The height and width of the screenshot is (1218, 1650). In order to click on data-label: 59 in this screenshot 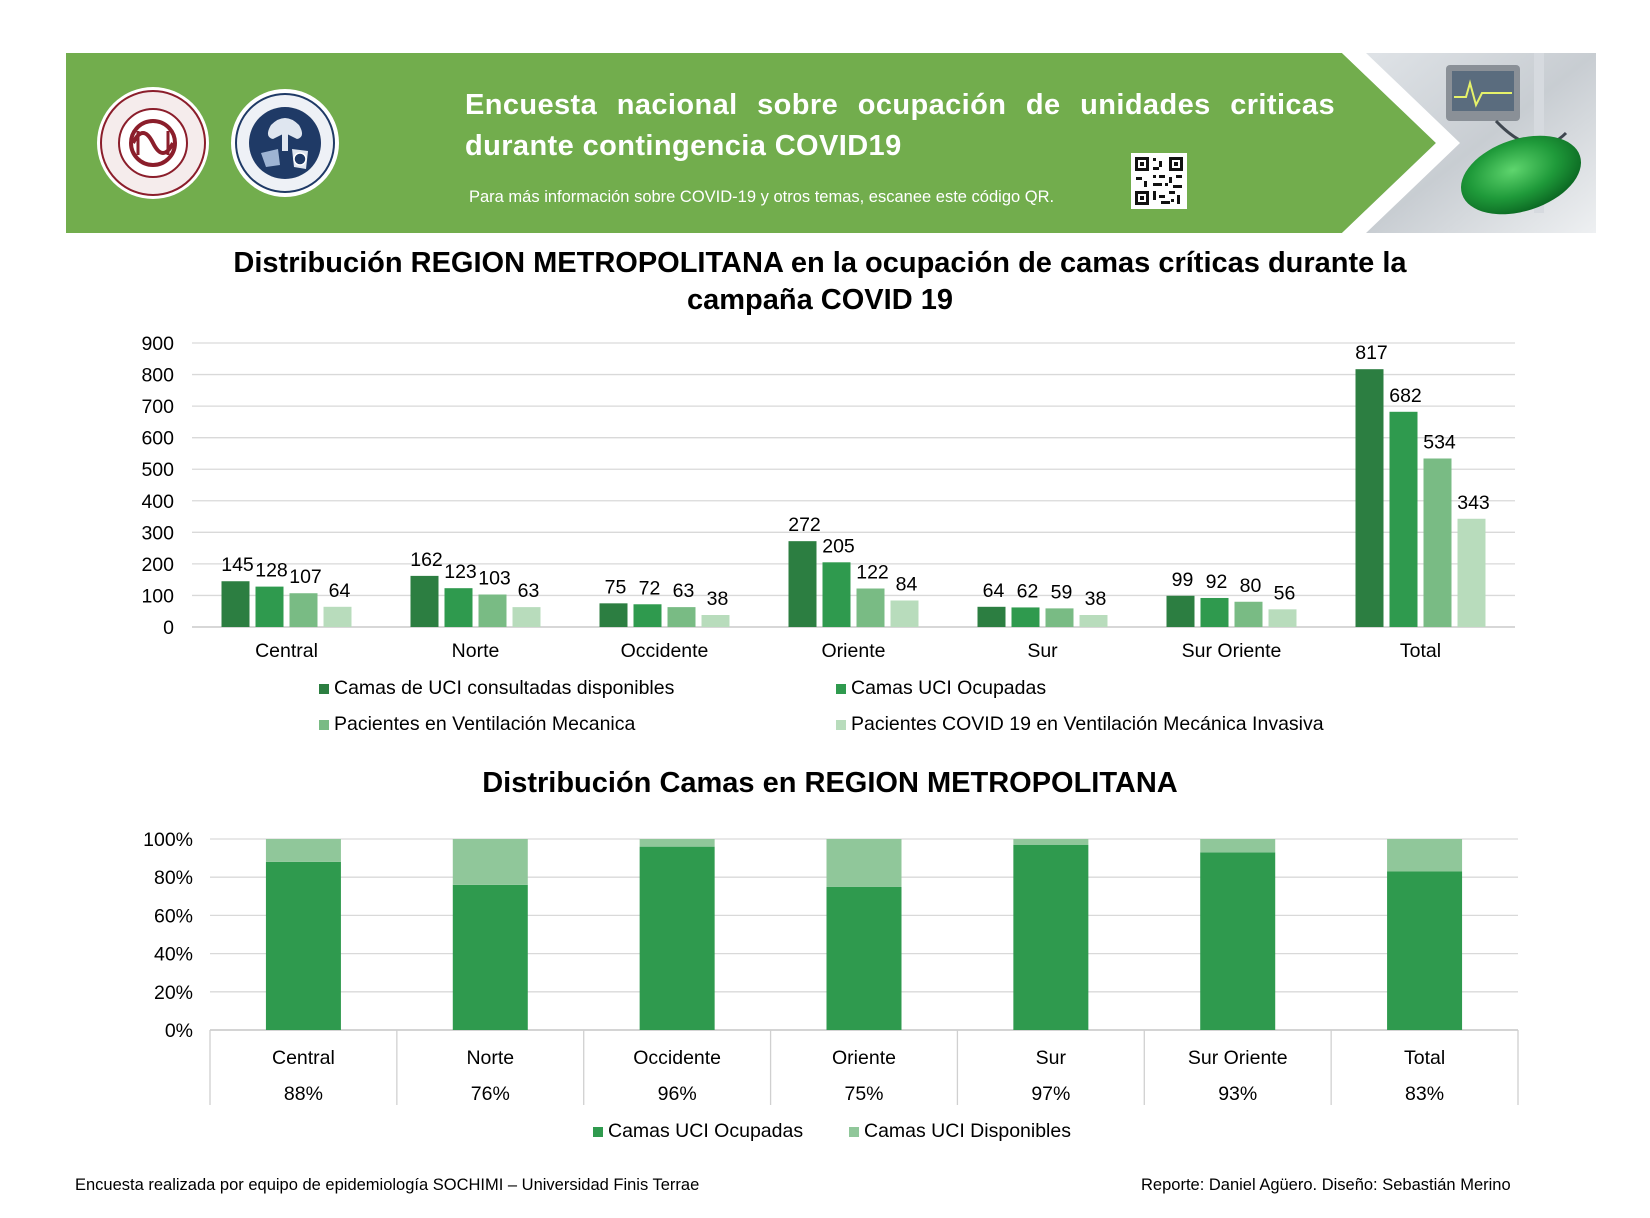, I will do `click(1062, 592)`.